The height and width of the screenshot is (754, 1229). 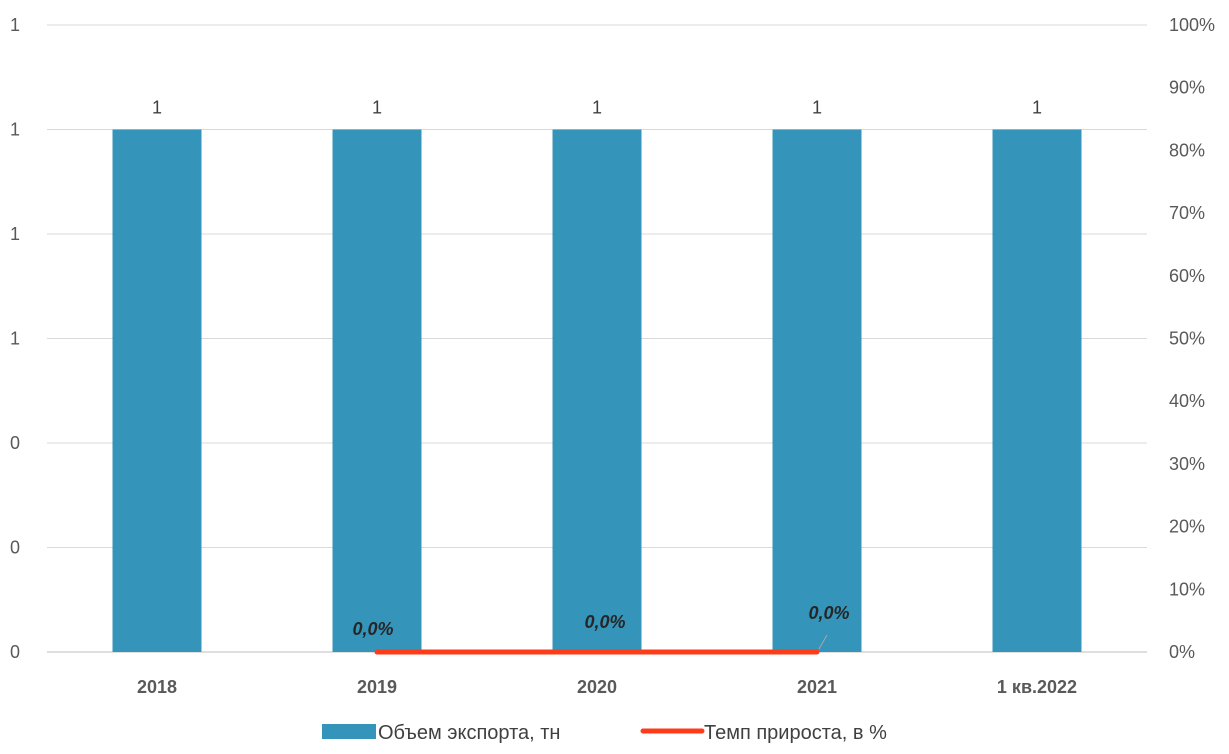 What do you see at coordinates (1182, 652) in the screenshot?
I see `right-axis-tick-label: 0%` at bounding box center [1182, 652].